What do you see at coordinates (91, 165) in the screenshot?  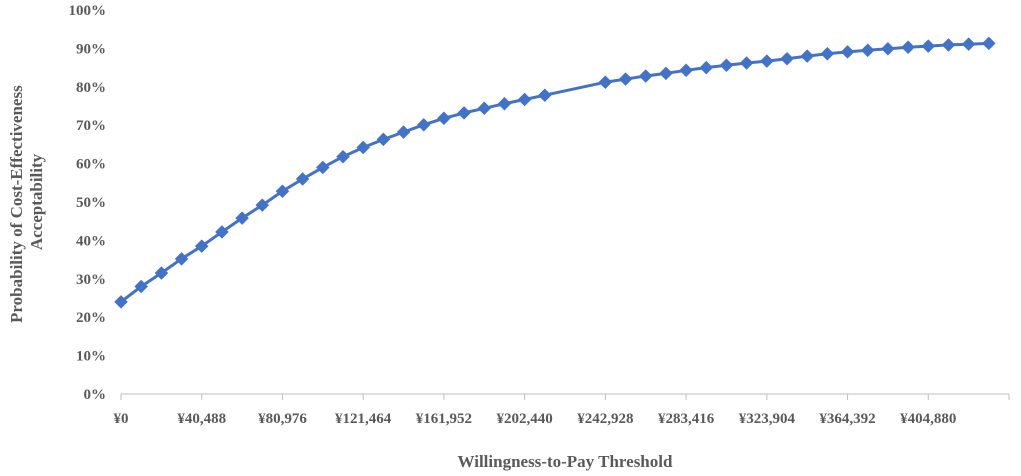 I see `y-tick-label: 60%` at bounding box center [91, 165].